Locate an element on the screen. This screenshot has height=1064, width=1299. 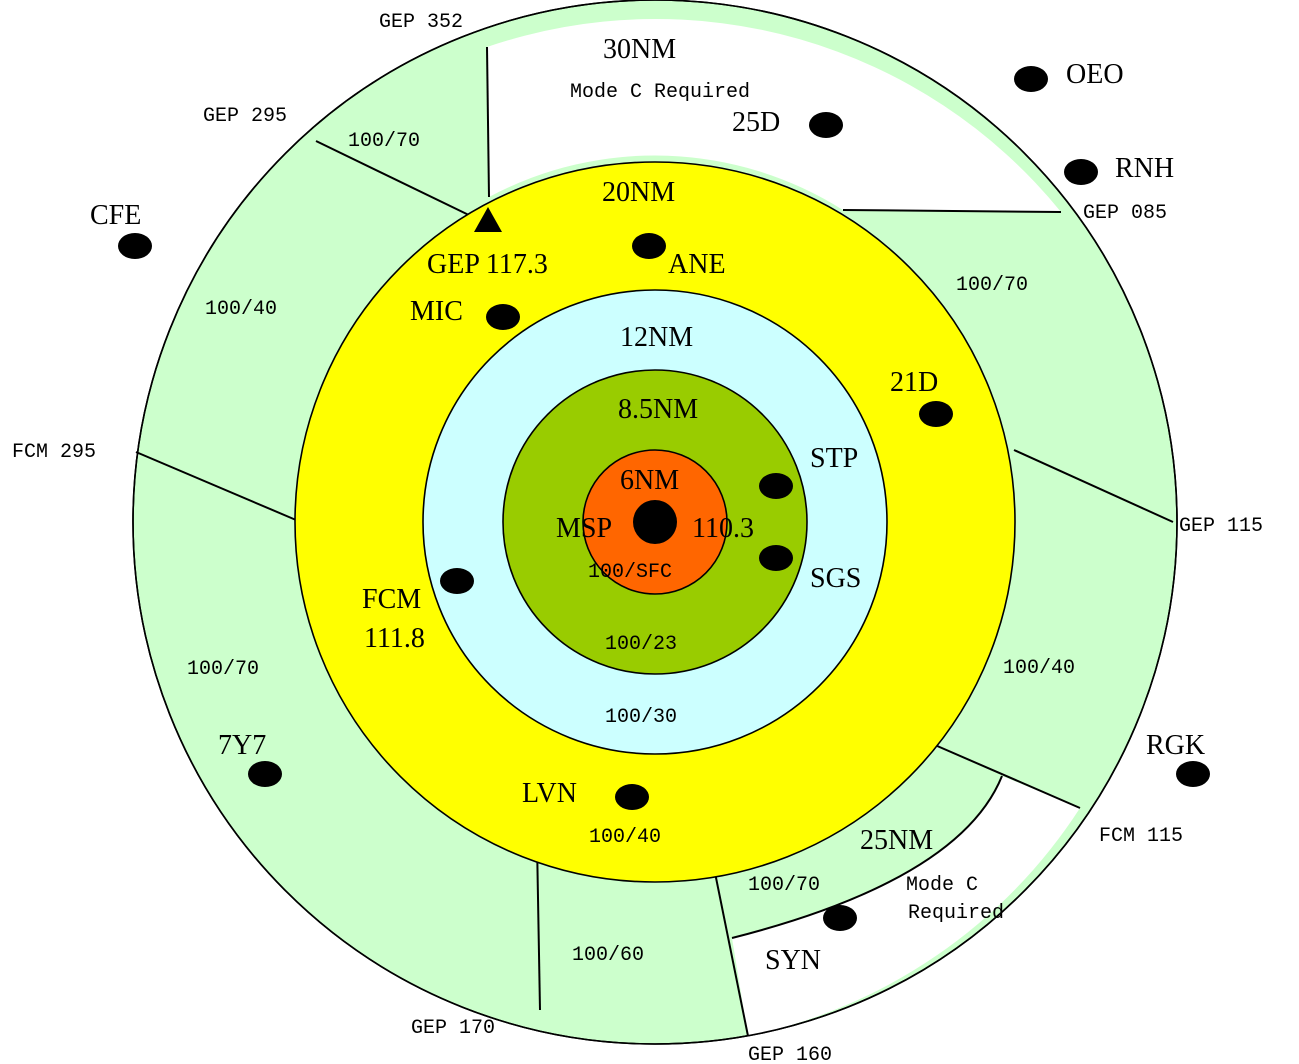
alt-ring20: 100/40 is located at coordinates (625, 837).